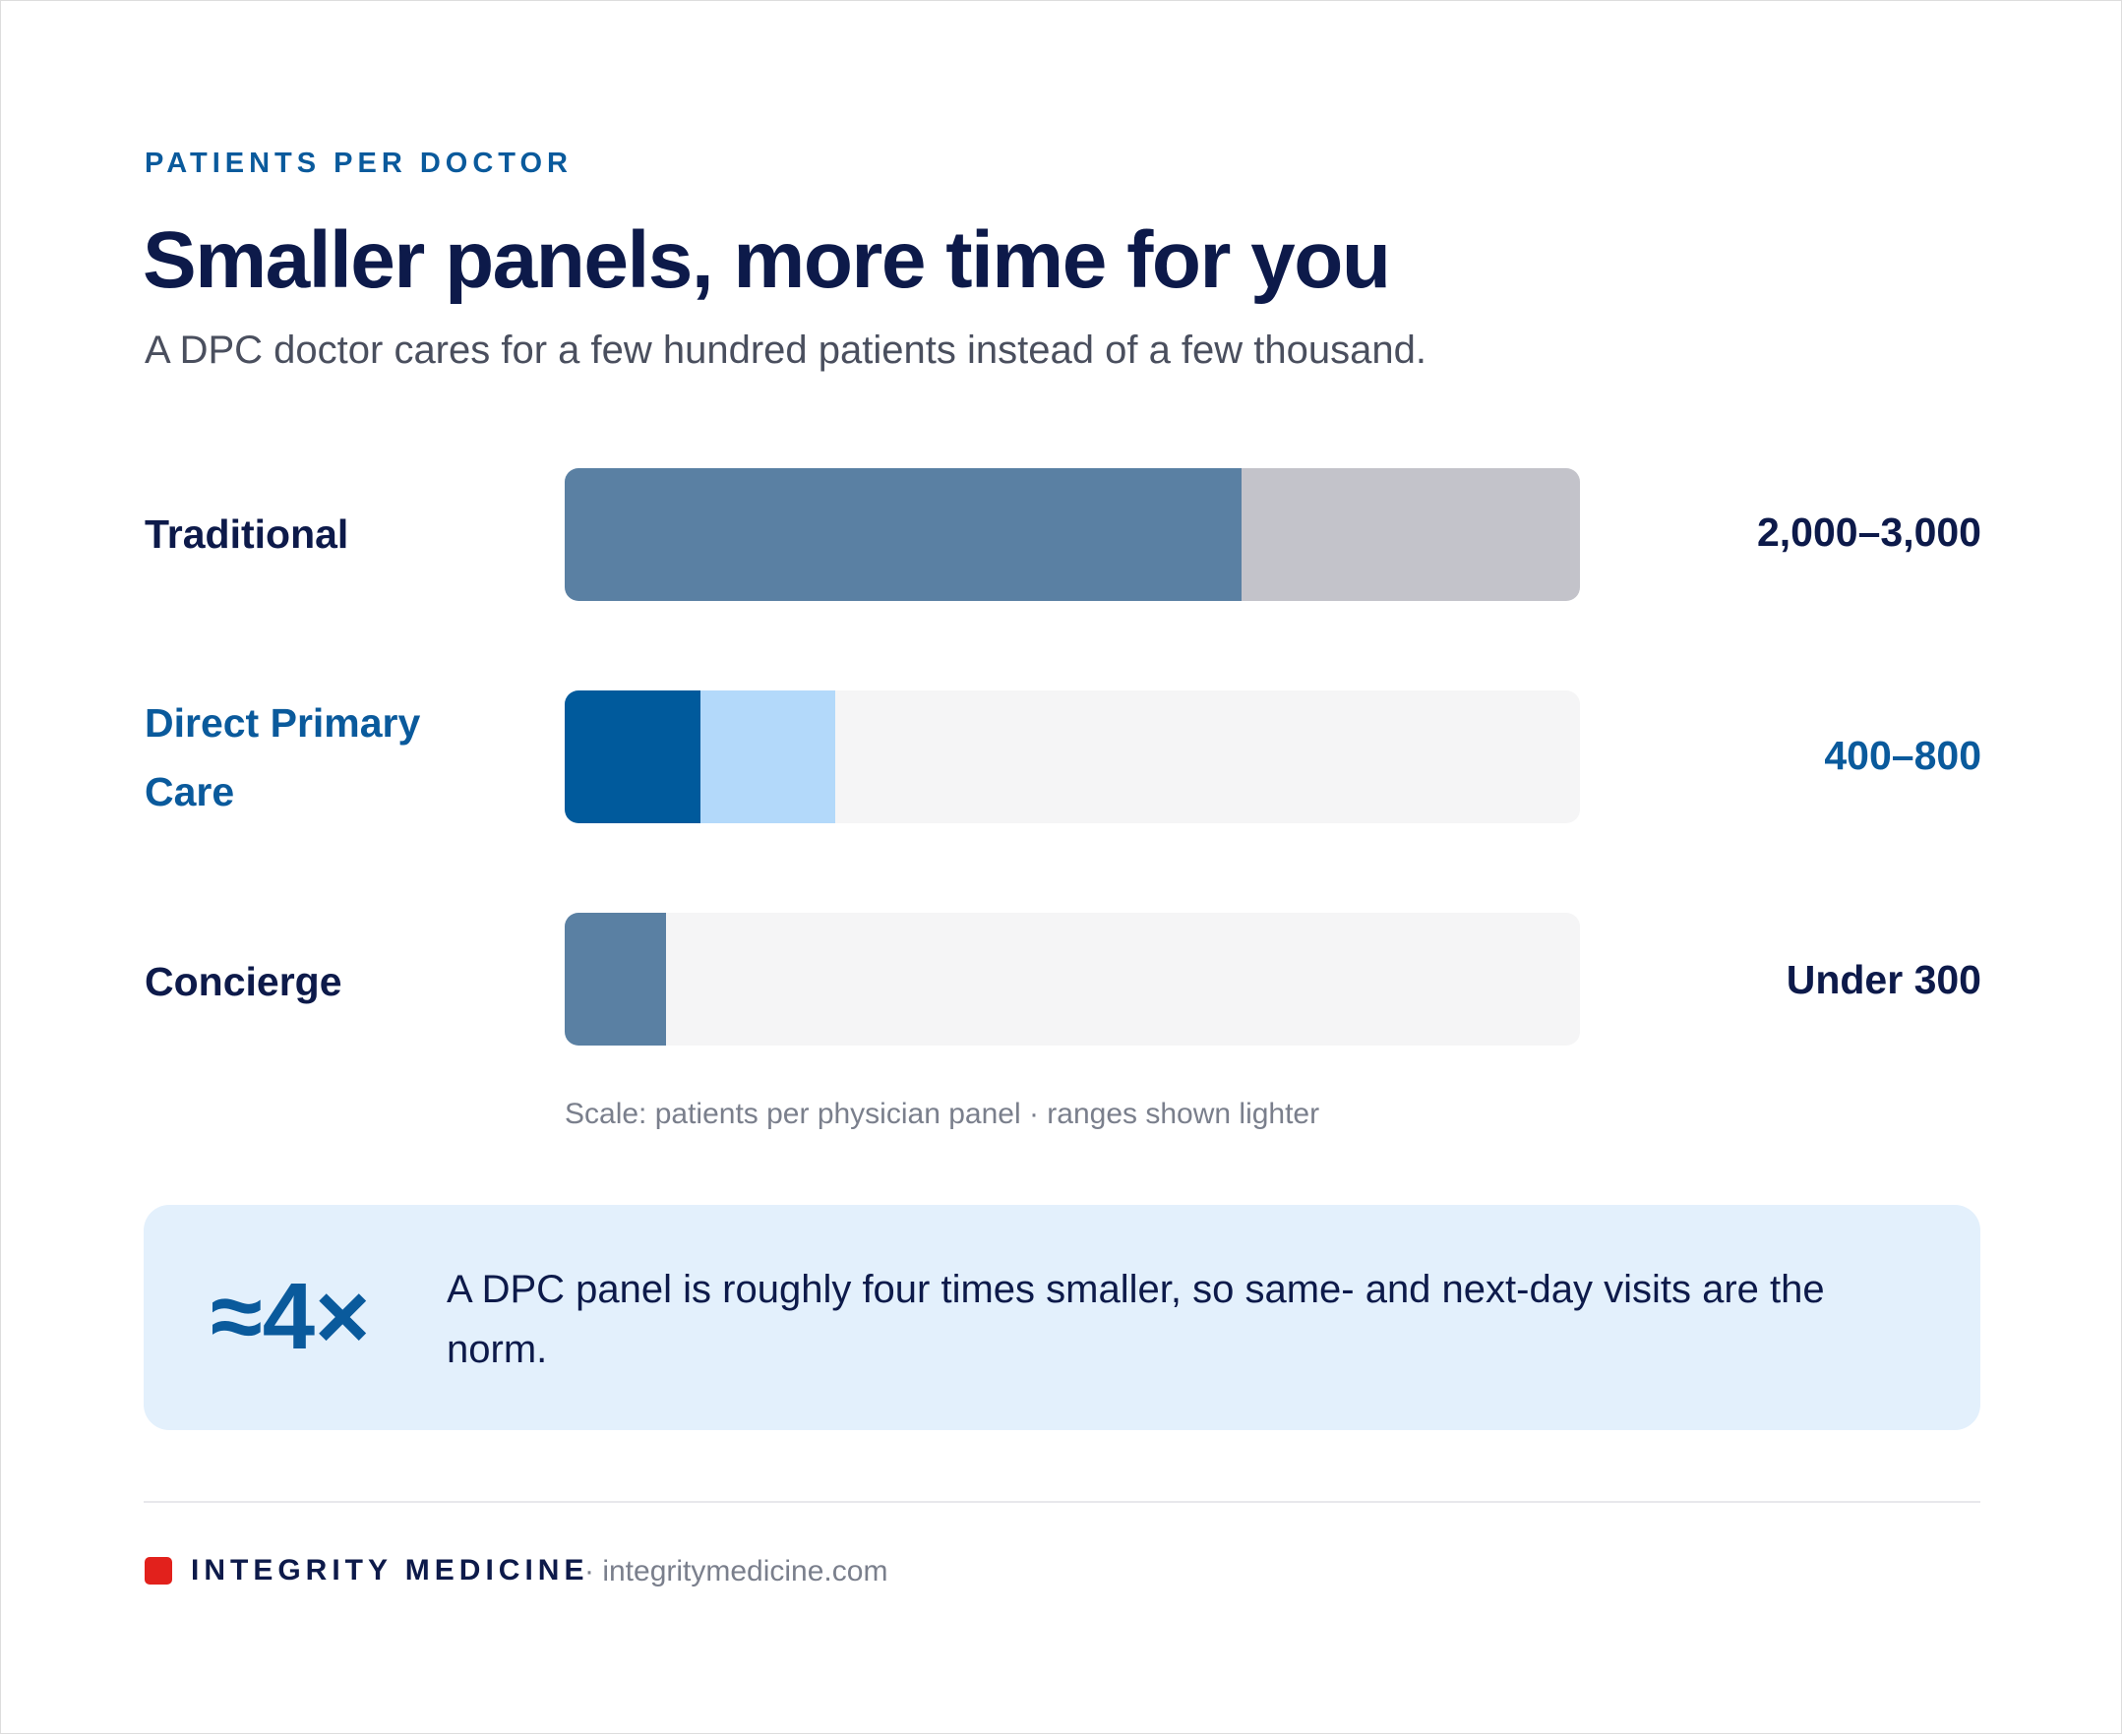 The width and height of the screenshot is (2124, 1736). I want to click on brand-url: · integritymedicine.com, so click(736, 1571).